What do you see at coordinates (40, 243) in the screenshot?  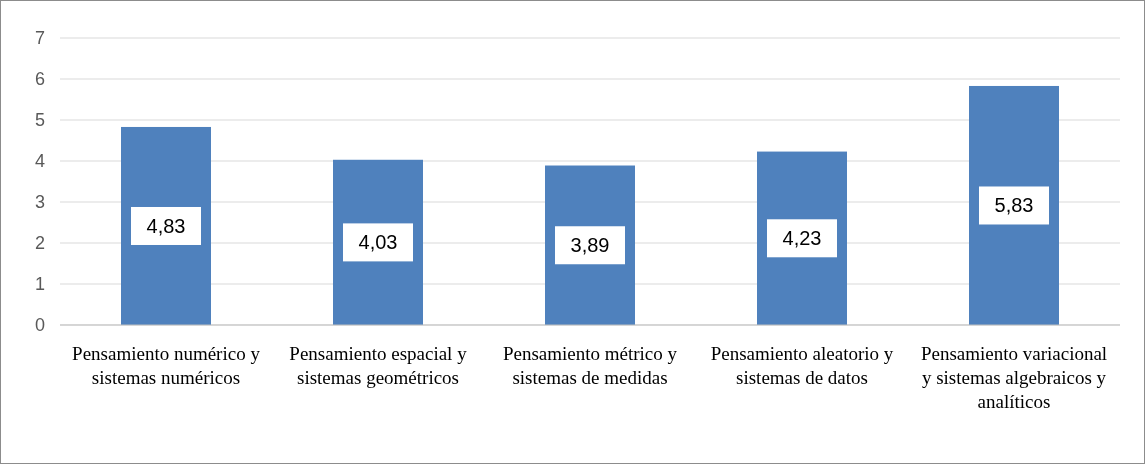 I see `y-tick-label: 2` at bounding box center [40, 243].